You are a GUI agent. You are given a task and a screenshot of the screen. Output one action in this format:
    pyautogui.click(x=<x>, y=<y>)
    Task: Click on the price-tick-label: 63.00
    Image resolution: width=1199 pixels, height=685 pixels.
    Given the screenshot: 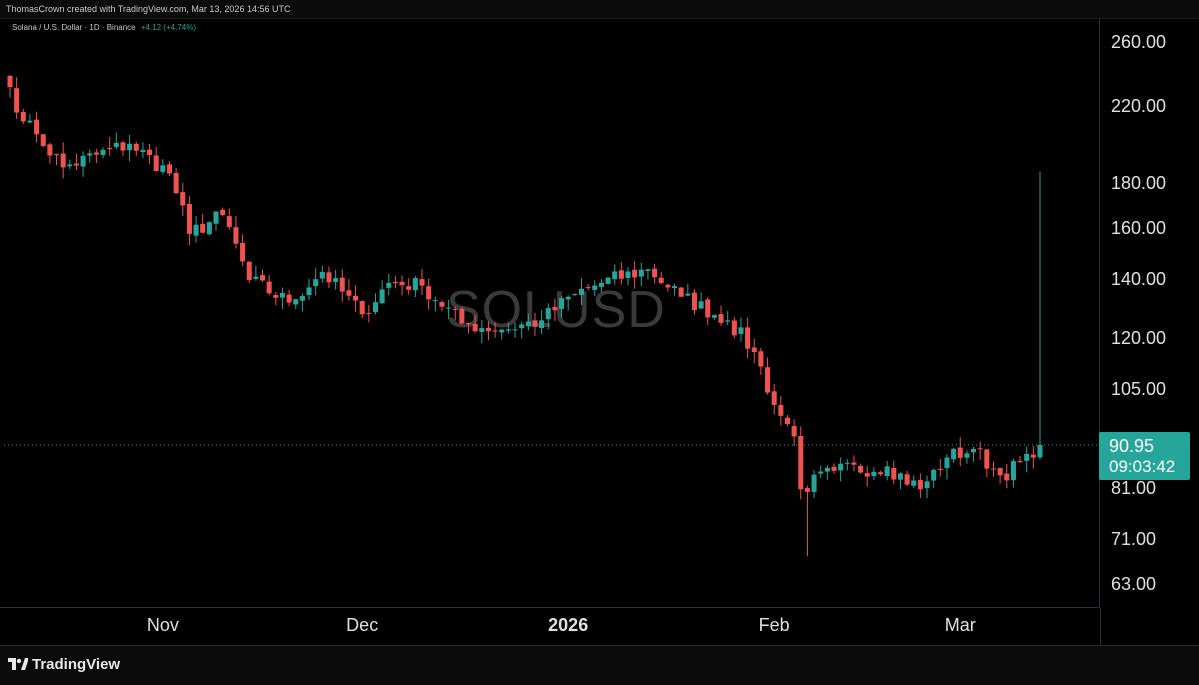 What is the action you would take?
    pyautogui.click(x=1134, y=584)
    